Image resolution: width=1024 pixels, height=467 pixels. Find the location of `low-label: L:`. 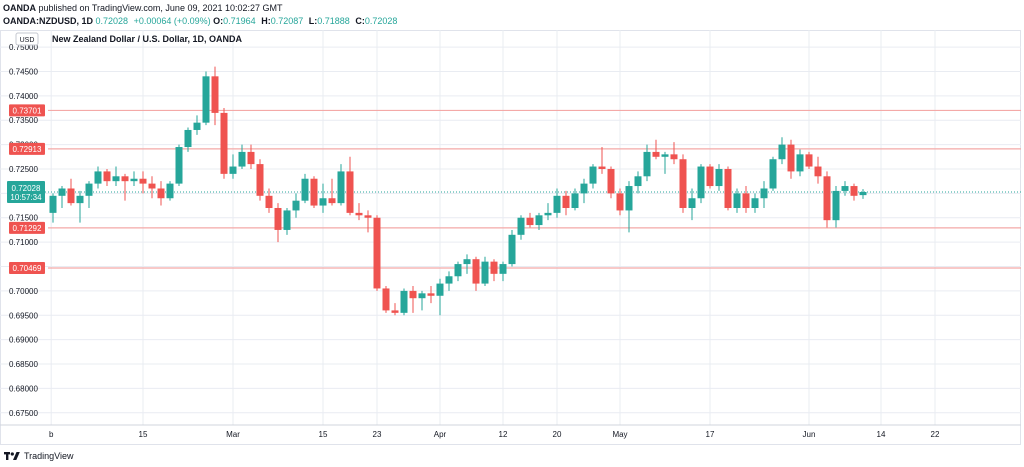

low-label: L: is located at coordinates (313, 21).